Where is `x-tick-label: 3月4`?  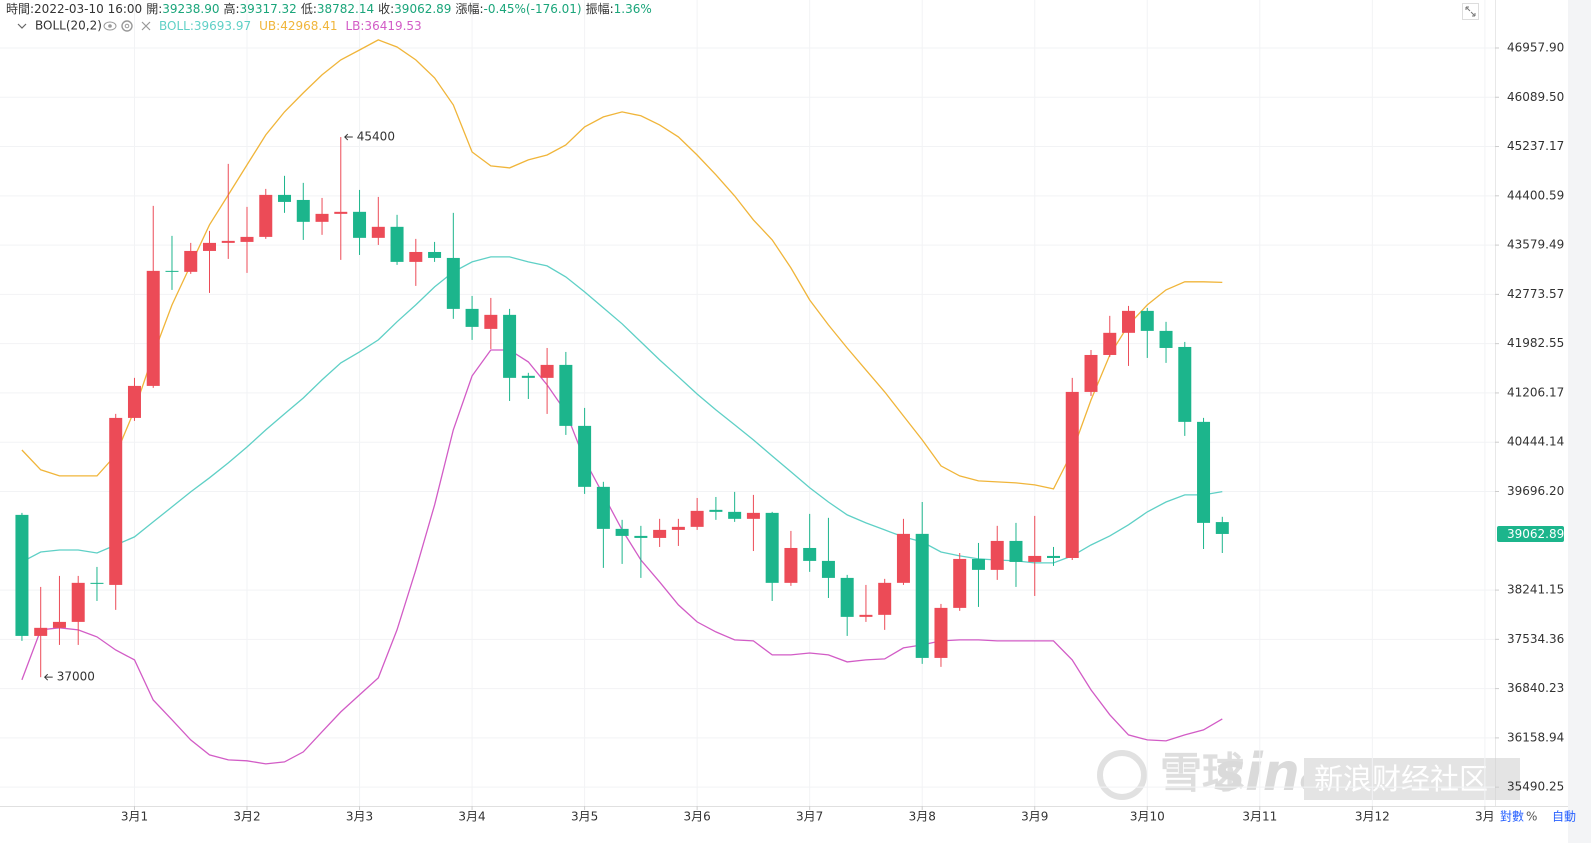
x-tick-label: 3月4 is located at coordinates (471, 817).